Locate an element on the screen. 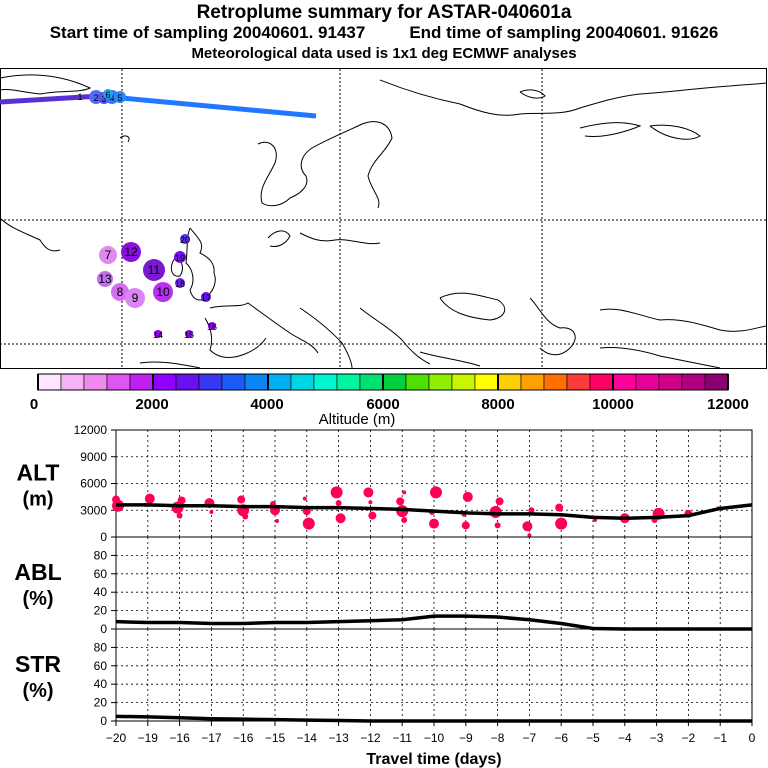 Image resolution: width=768 pixels, height=768 pixels. plume-path-start is located at coordinates (50, 99).